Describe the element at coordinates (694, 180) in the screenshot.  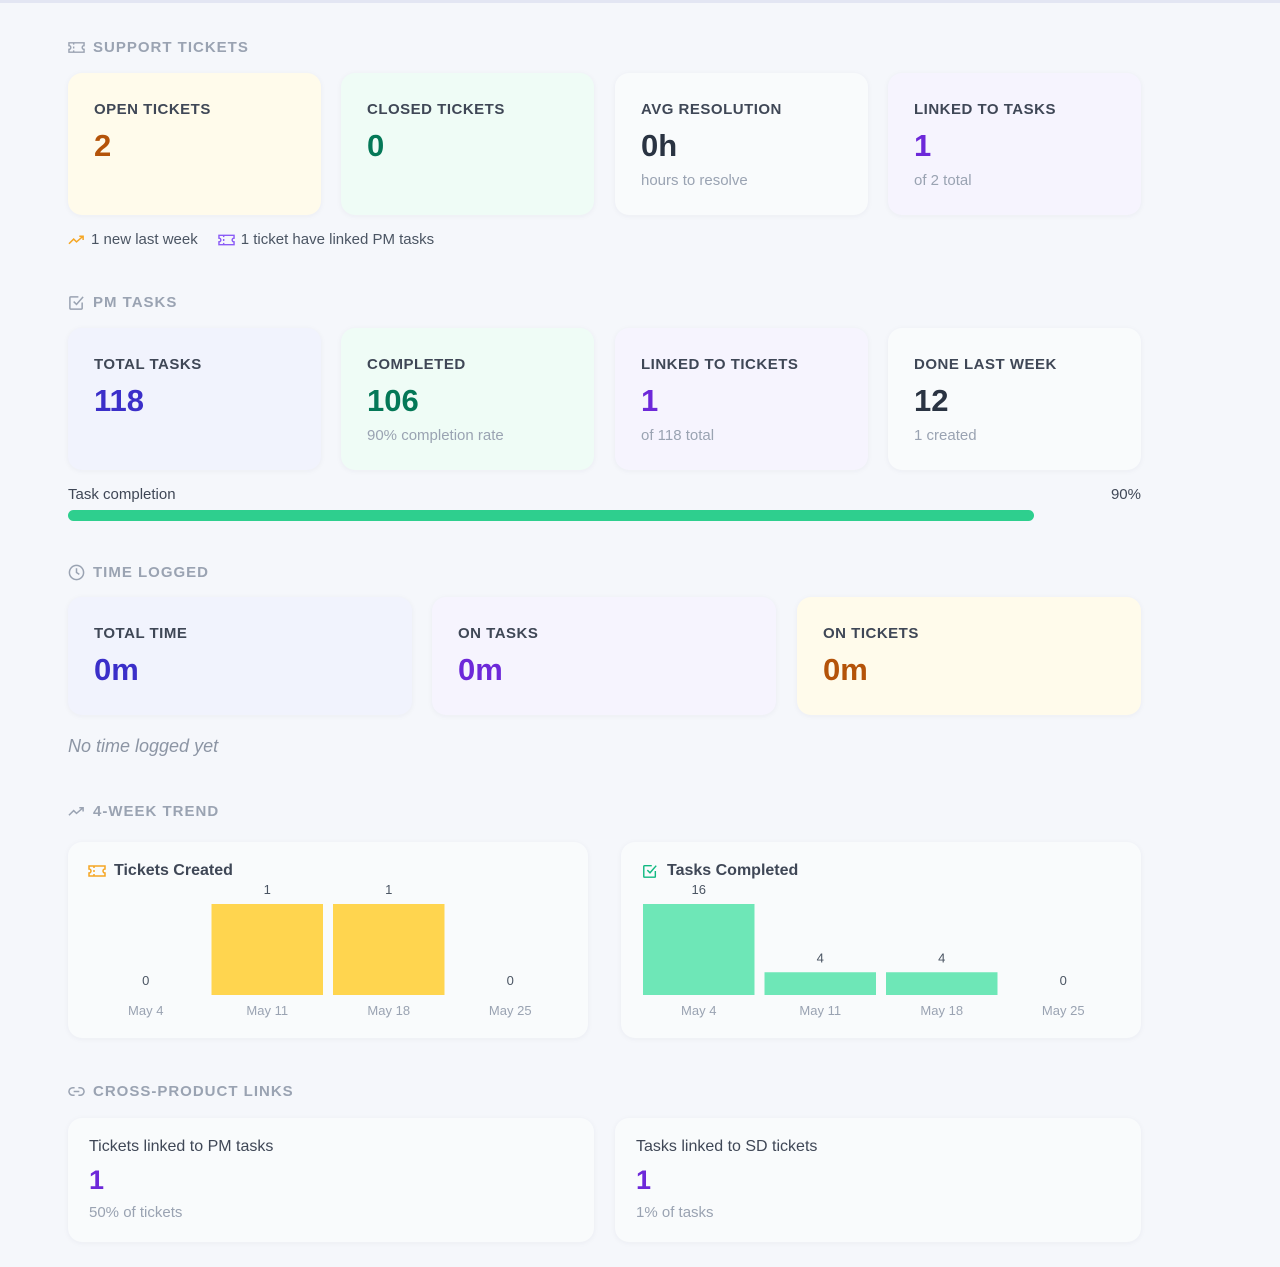
I see `card-sub: hours to resolve` at that location.